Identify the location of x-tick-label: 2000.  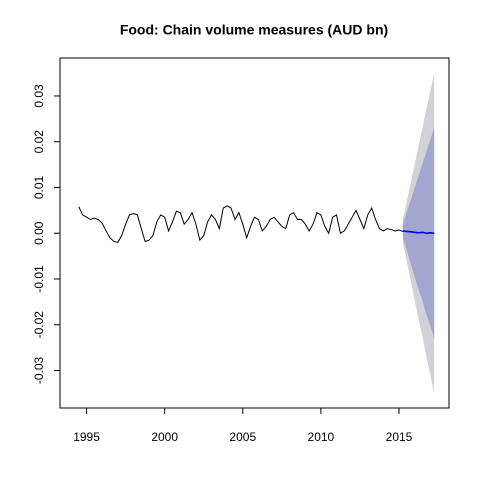
(164, 437).